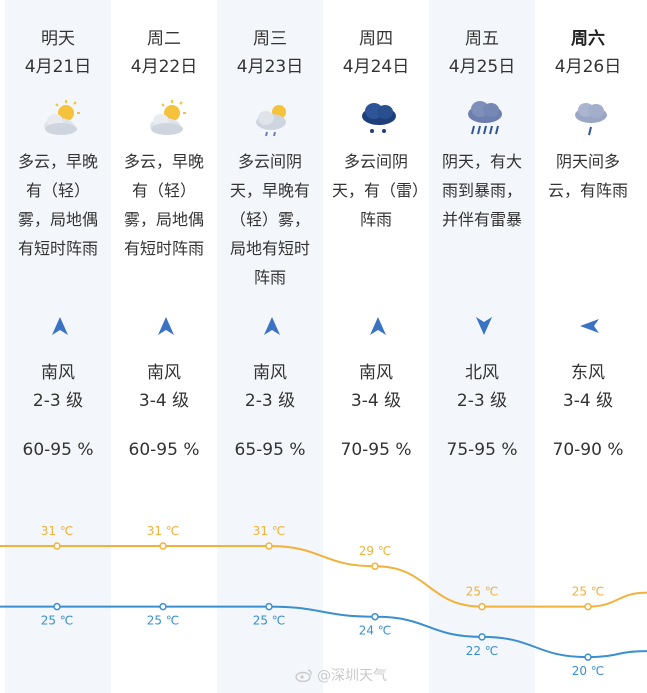 This screenshot has height=693, width=647. Describe the element at coordinates (164, 67) in the screenshot. I see `date-label: 4月22日` at that location.